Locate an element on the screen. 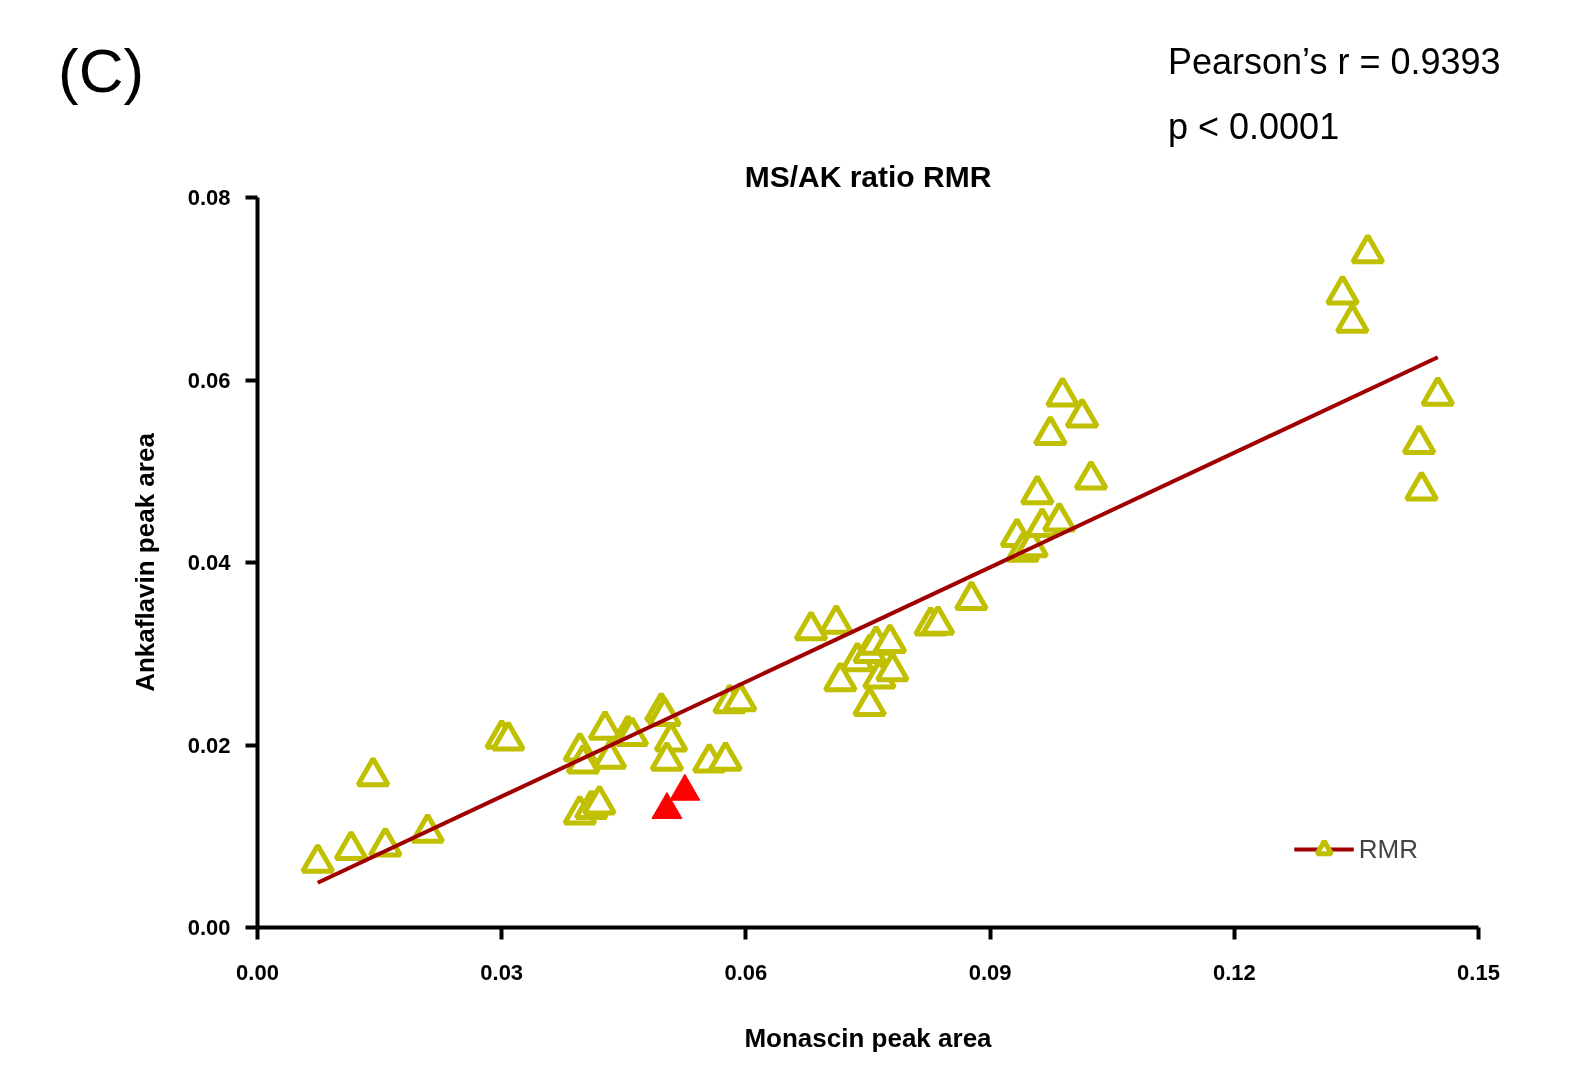  y-tick-label: 0.06 is located at coordinates (209, 380).